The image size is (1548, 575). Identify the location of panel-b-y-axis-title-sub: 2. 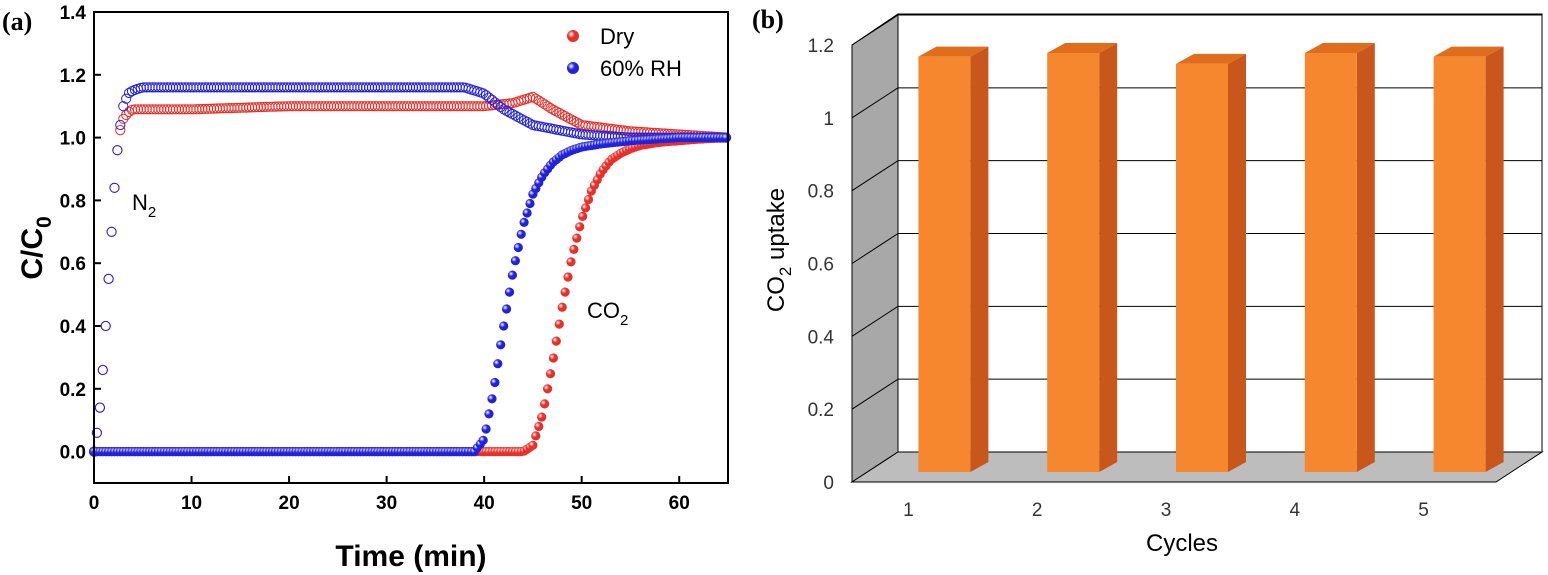
(785, 271).